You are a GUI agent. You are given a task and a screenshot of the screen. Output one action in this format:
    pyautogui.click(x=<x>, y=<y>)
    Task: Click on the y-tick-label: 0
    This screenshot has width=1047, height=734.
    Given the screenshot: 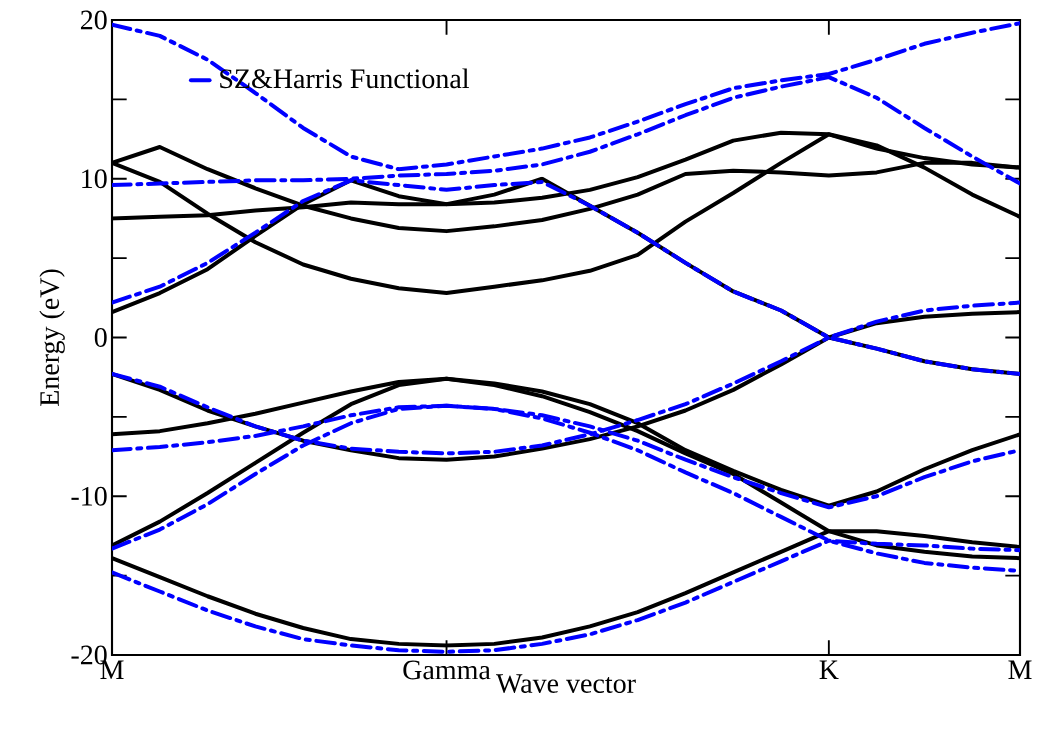 What is the action you would take?
    pyautogui.click(x=100, y=337)
    